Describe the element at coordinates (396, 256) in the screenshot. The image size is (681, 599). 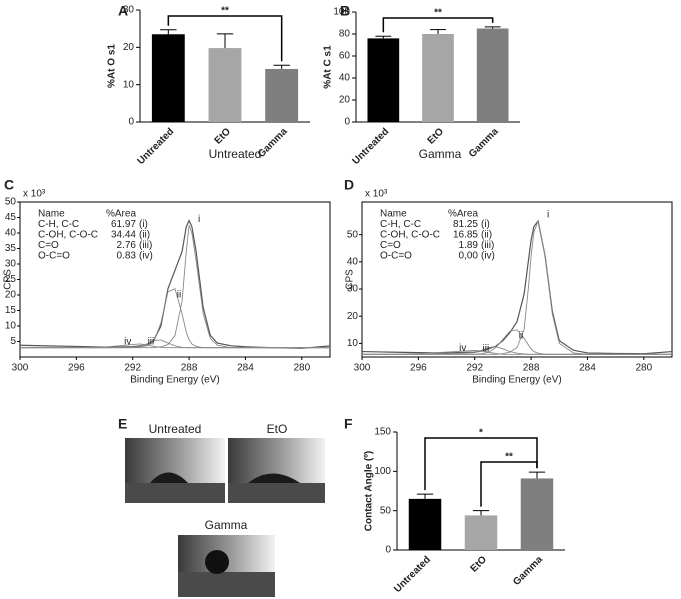
I see `table-cell: O-C=O` at that location.